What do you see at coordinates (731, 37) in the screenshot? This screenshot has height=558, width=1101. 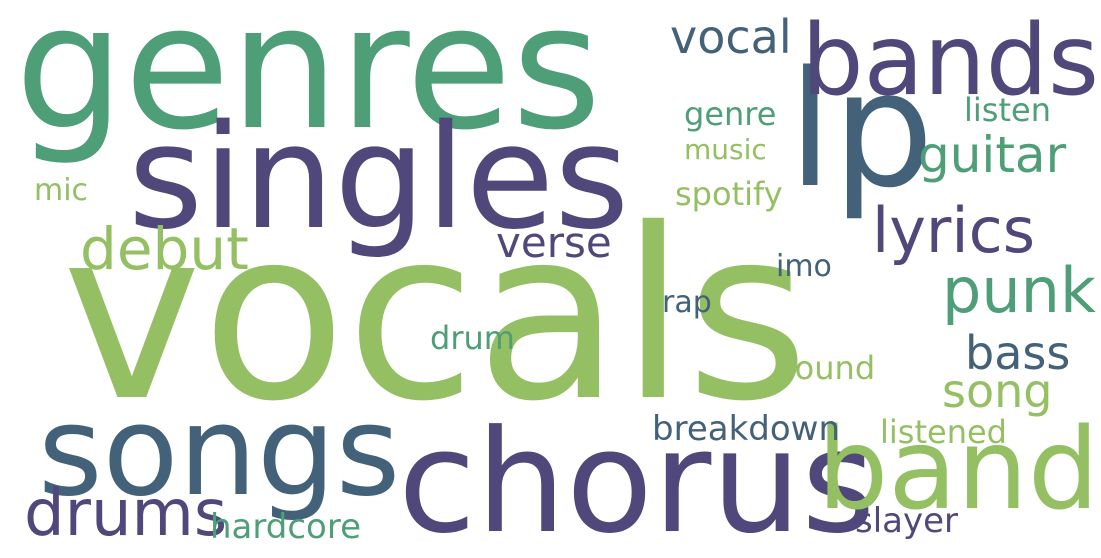 I see `word-vocal: vocal` at bounding box center [731, 37].